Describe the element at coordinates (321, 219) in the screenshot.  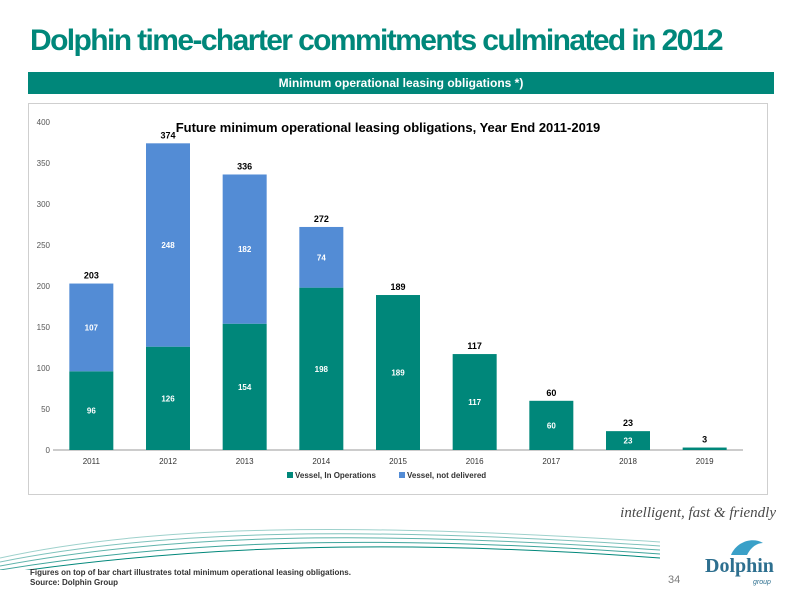
I see `total-value-label: 272` at that location.